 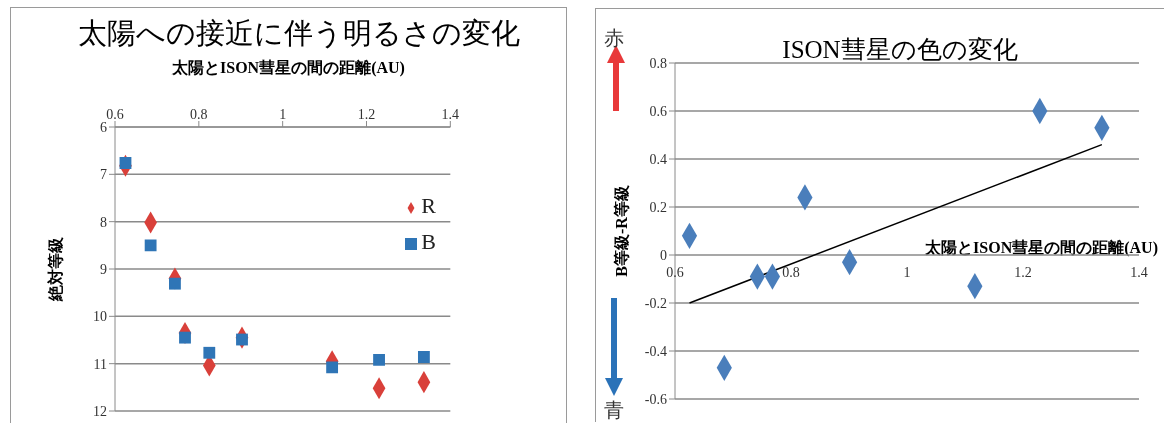 I want to click on text: 青, so click(x=614, y=410).